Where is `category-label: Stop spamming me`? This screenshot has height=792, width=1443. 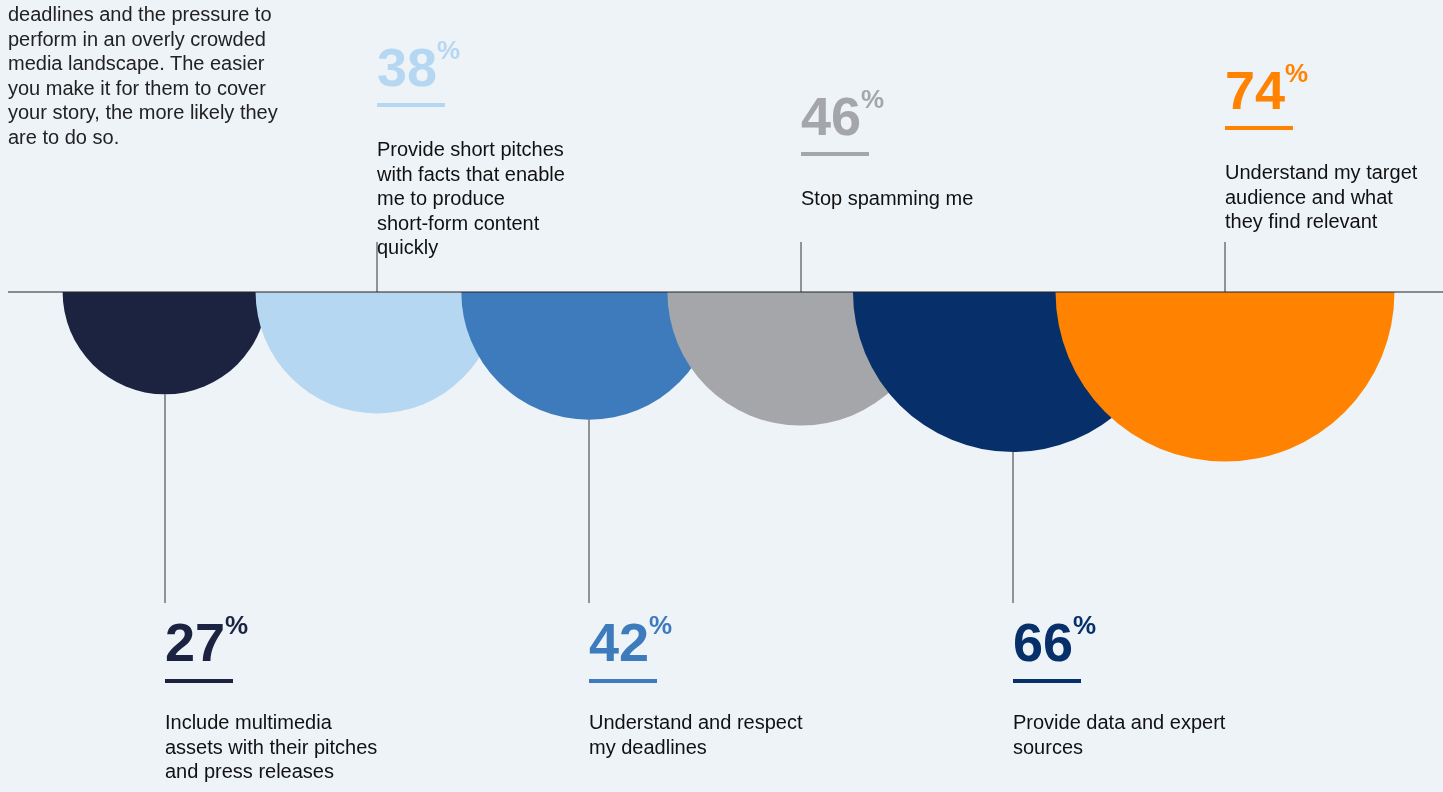
category-label: Stop spamming me is located at coordinates (887, 198).